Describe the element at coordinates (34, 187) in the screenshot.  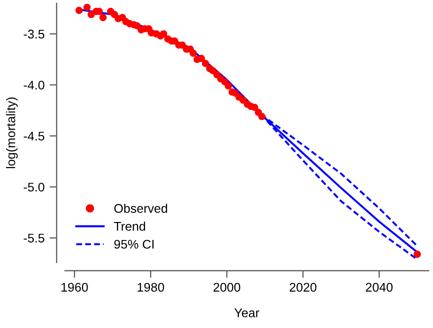
I see `y-tick-label: -5.0` at that location.